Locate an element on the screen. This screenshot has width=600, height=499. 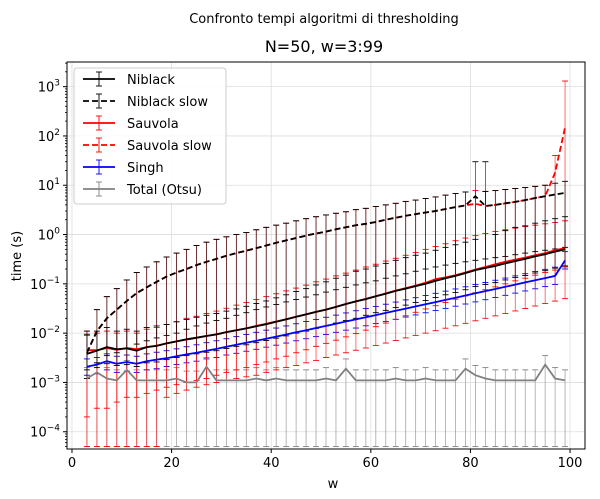
x-tick-label: 100 is located at coordinates (570, 463).